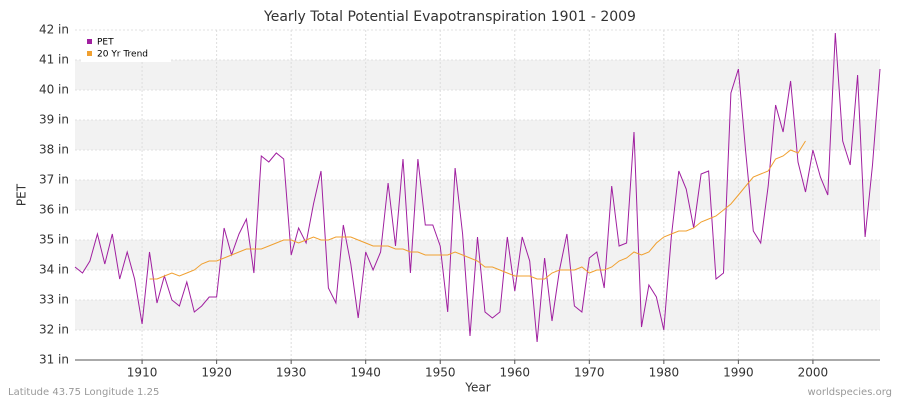  I want to click on x-tick-label: 1960, so click(514, 373).